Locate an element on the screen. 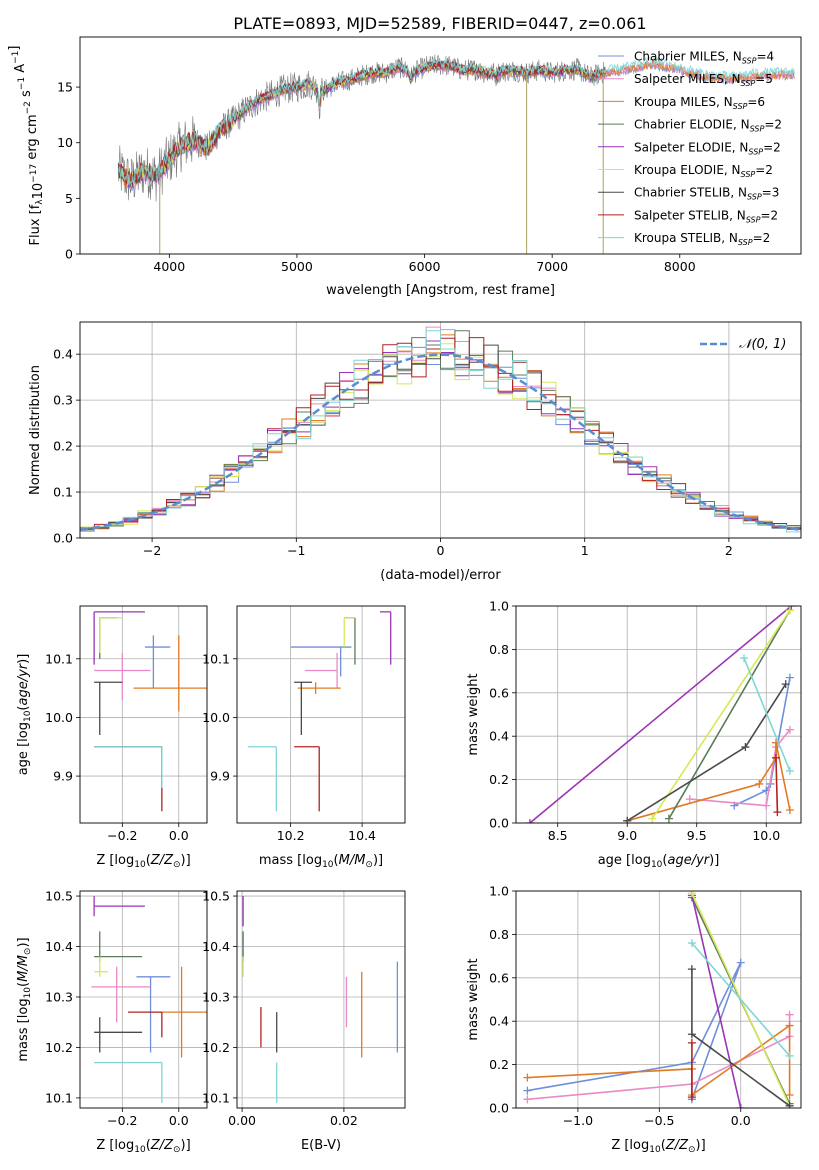  legend-text: Kroupa STELIB, N is located at coordinates (686, 238).